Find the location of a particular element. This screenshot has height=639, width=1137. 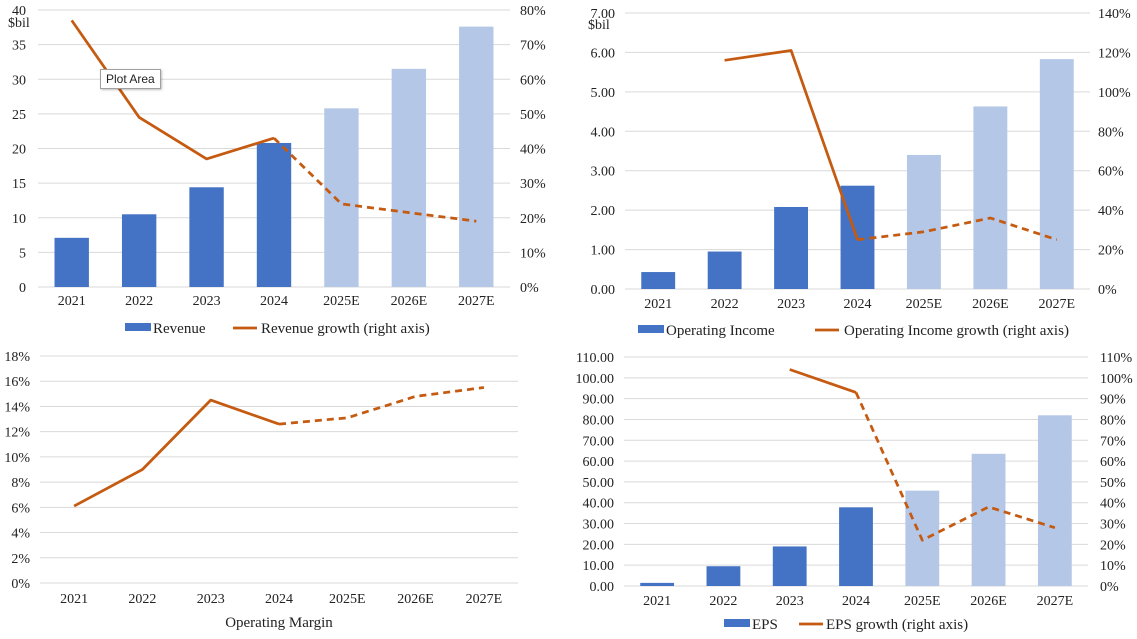

left-tick-label: 1.00 is located at coordinates (603, 251).